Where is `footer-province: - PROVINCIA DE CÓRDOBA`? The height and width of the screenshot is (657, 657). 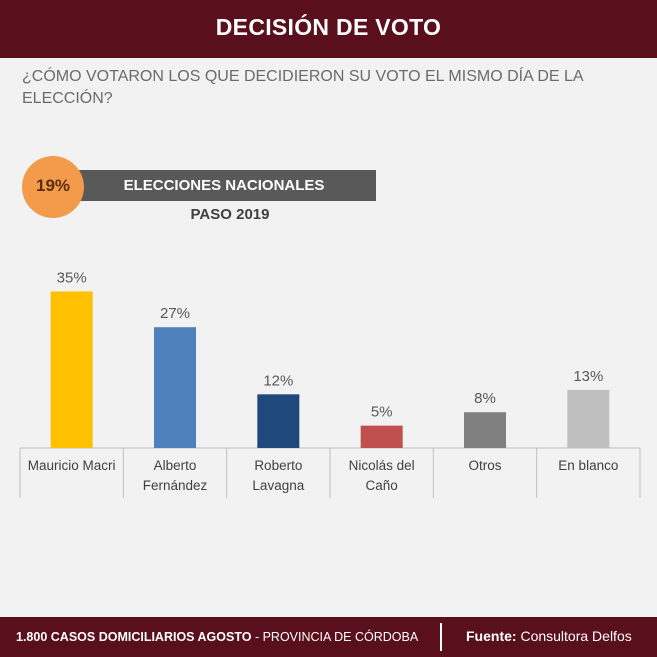
footer-province: - PROVINCIA DE CÓRDOBA is located at coordinates (335, 637).